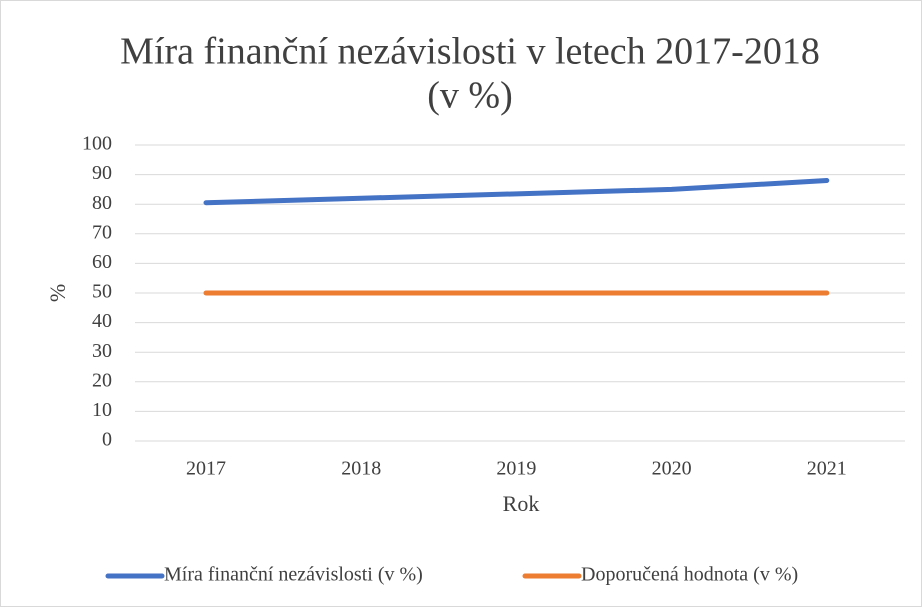 This screenshot has height=608, width=923. I want to click on y-tick-label: 30, so click(102, 351).